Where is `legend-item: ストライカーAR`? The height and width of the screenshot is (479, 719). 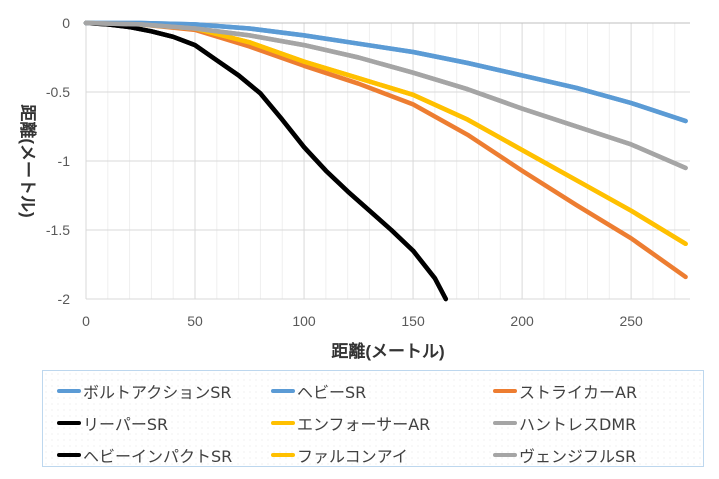
legend-item: ストライカーAR is located at coordinates (565, 391).